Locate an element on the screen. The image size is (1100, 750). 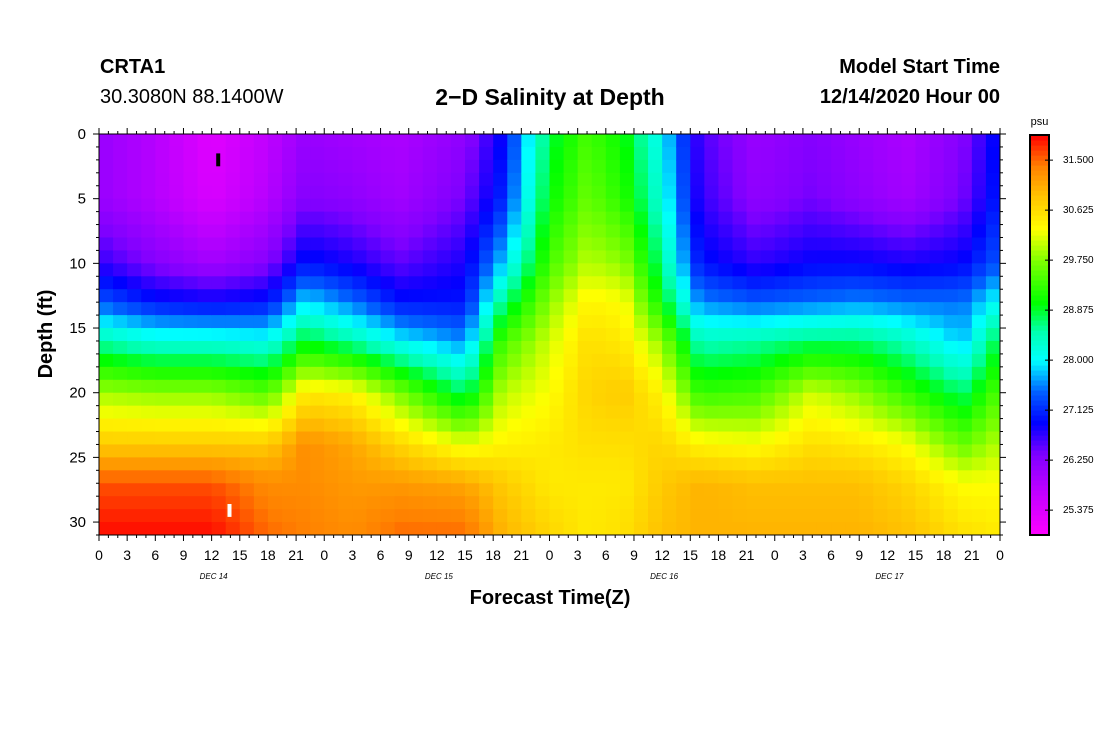
y-tick-label: 0 is located at coordinates (82, 134).